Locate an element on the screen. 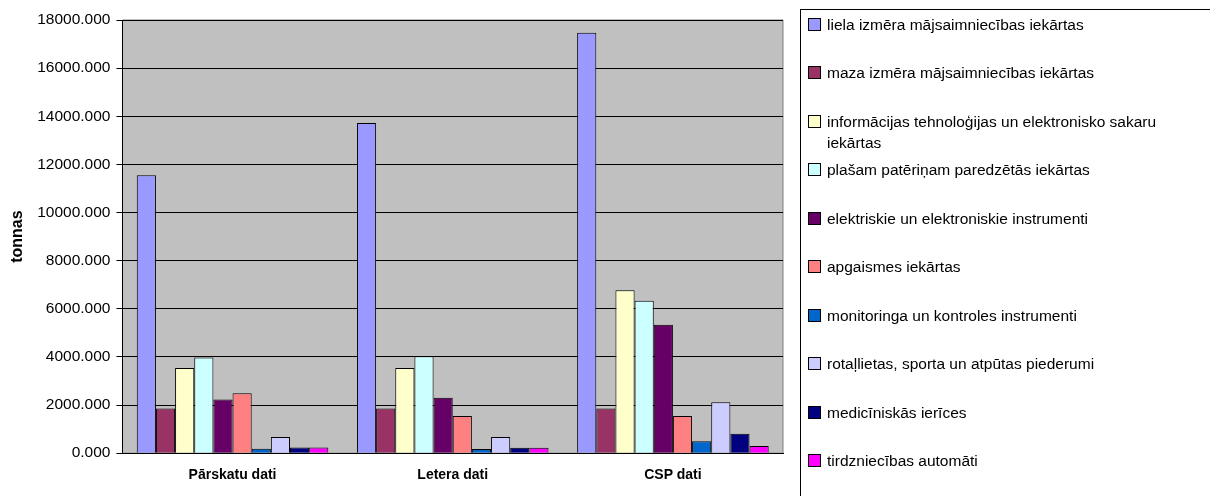 The width and height of the screenshot is (1212, 496). legend-label: maza izmēra mājsaimniecības iekārtas is located at coordinates (961, 73).